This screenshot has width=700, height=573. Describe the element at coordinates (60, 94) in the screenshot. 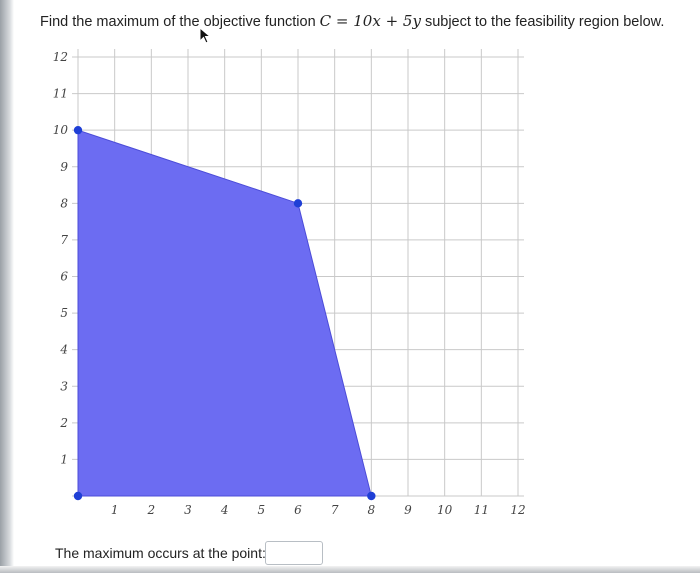

I see `y-tick-label: 11` at that location.